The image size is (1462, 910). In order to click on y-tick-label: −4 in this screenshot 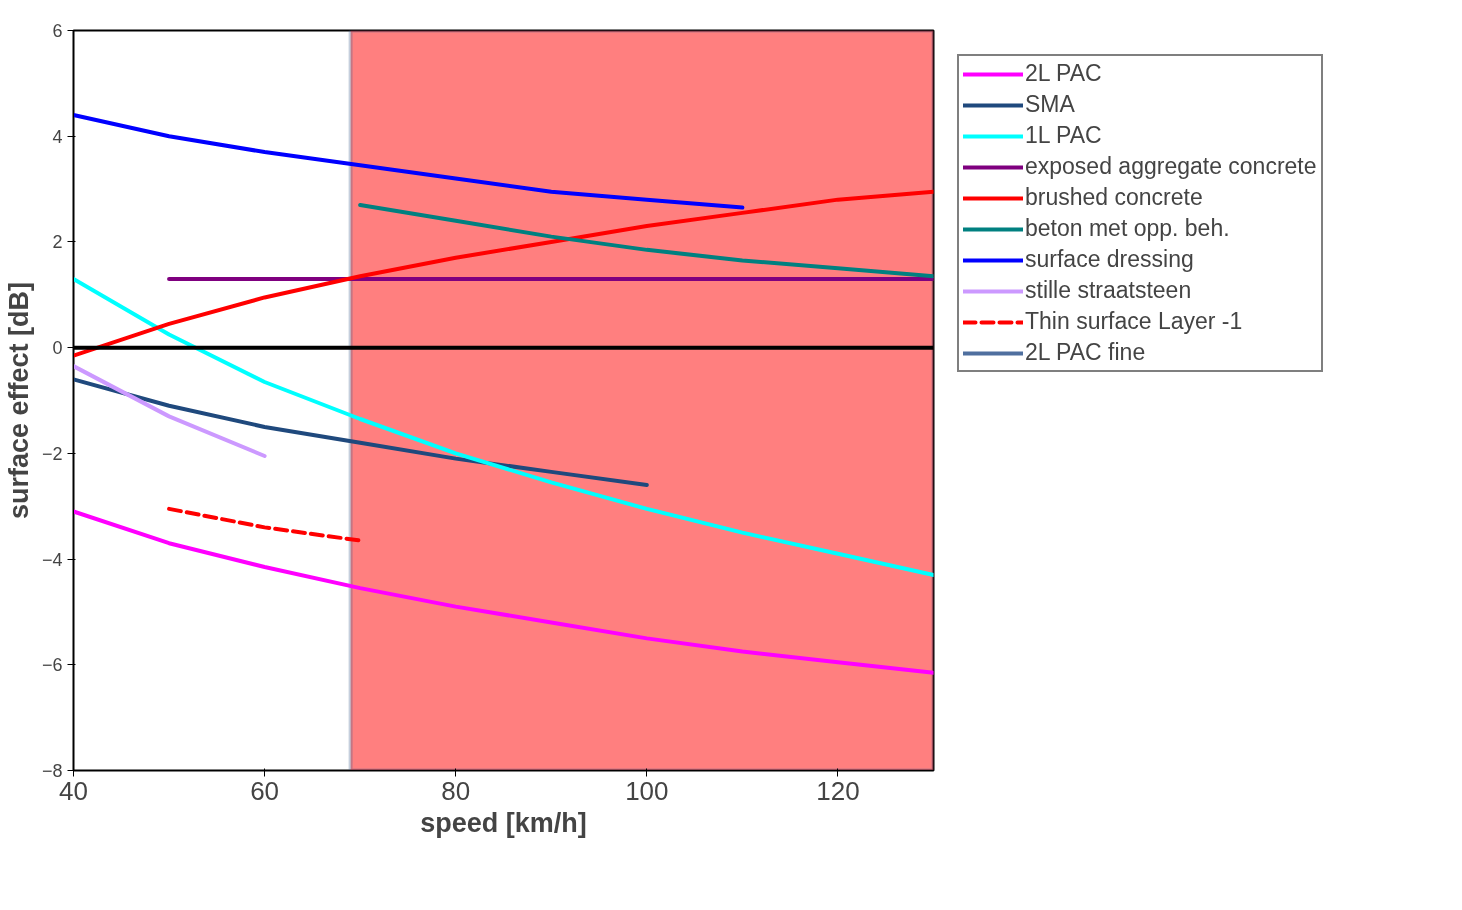, I will do `click(52, 559)`.